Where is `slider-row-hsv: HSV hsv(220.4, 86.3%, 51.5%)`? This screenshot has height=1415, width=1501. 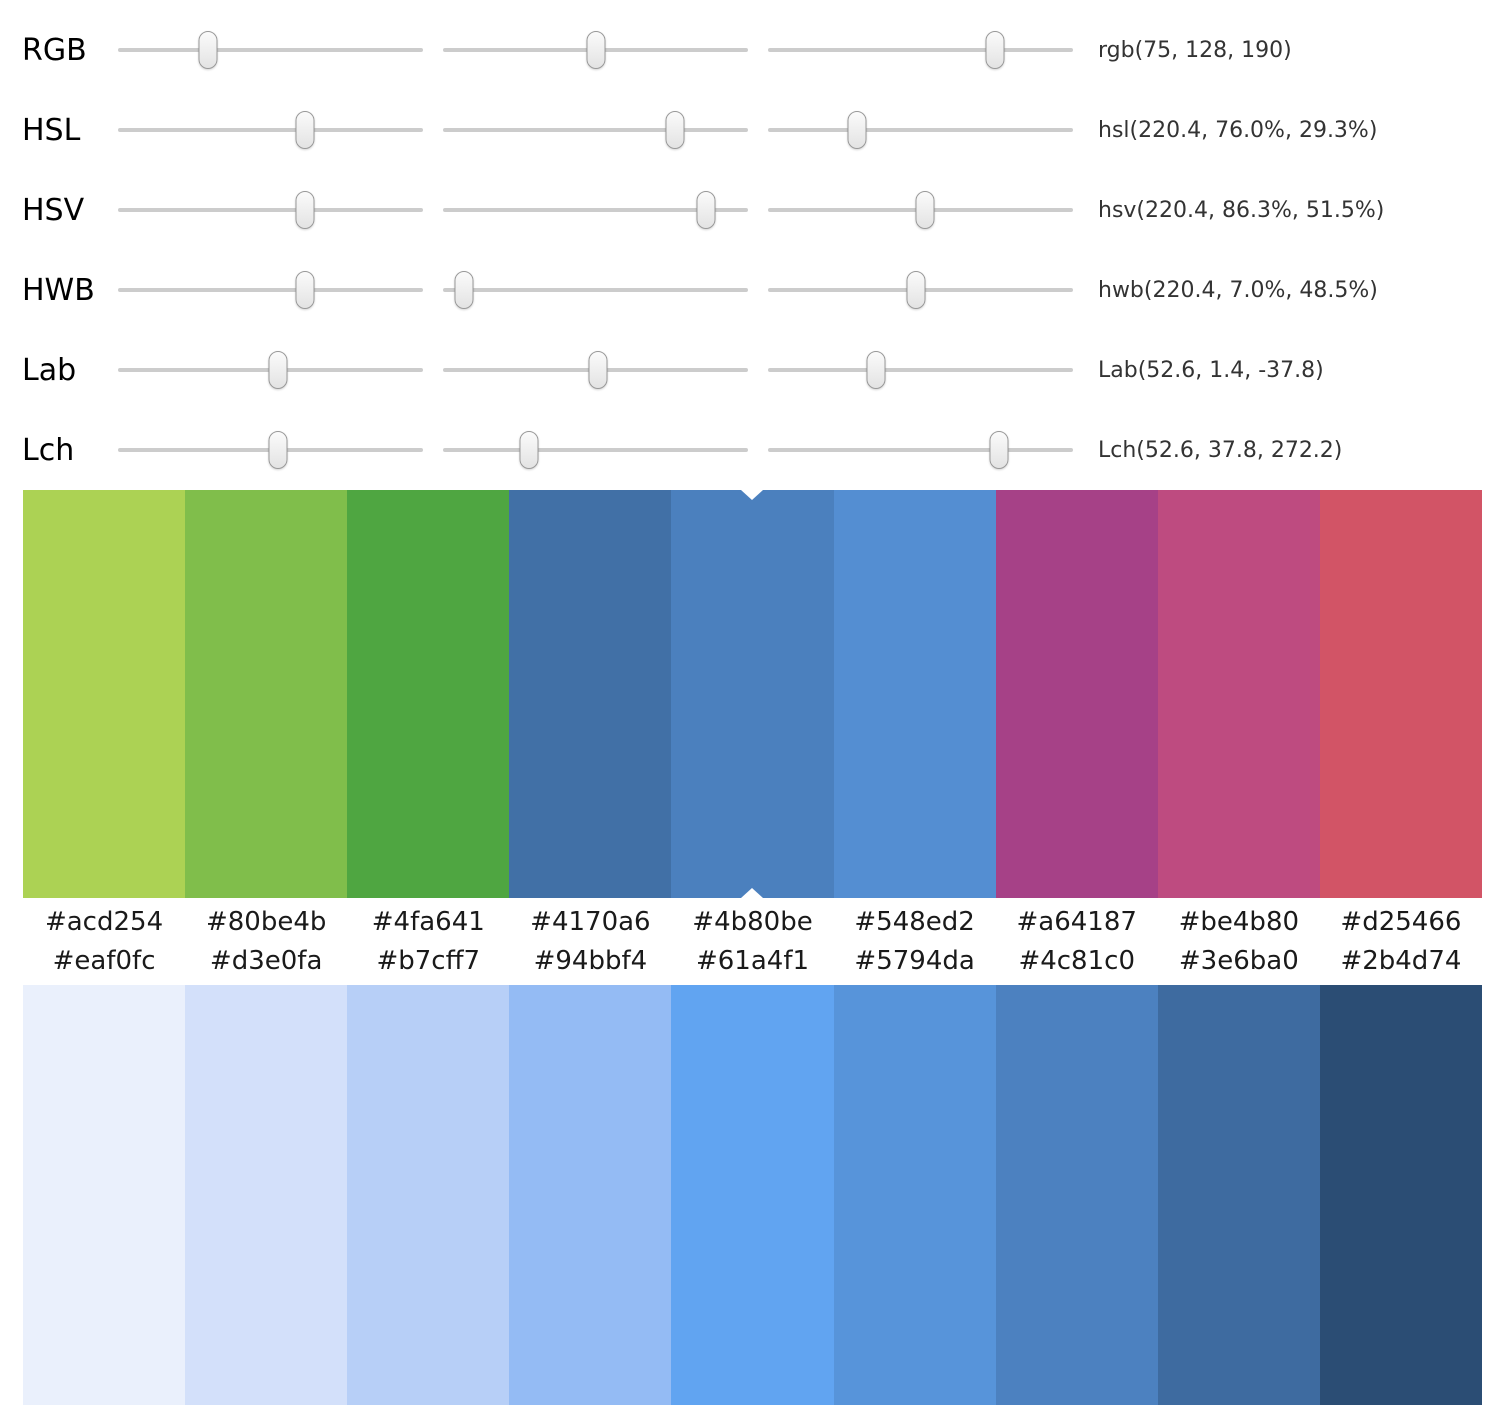 slider-row-hsv: HSV hsv(220.4, 86.3%, 51.5%) is located at coordinates (750, 210).